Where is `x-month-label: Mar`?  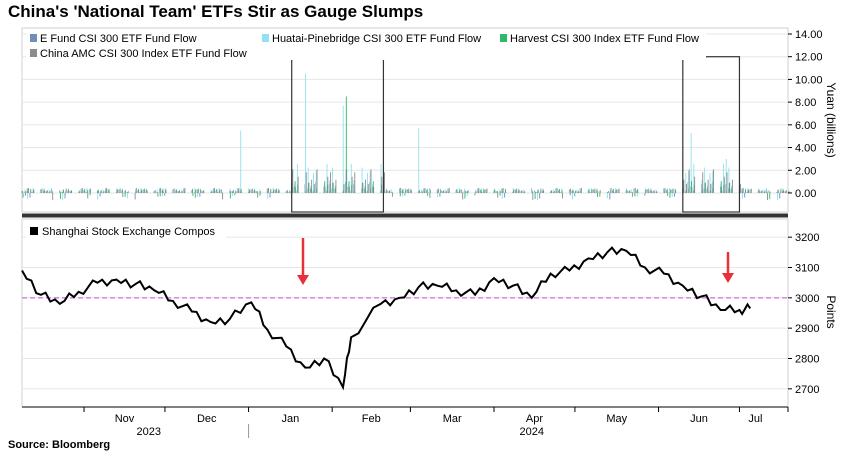
x-month-label: Mar is located at coordinates (452, 419).